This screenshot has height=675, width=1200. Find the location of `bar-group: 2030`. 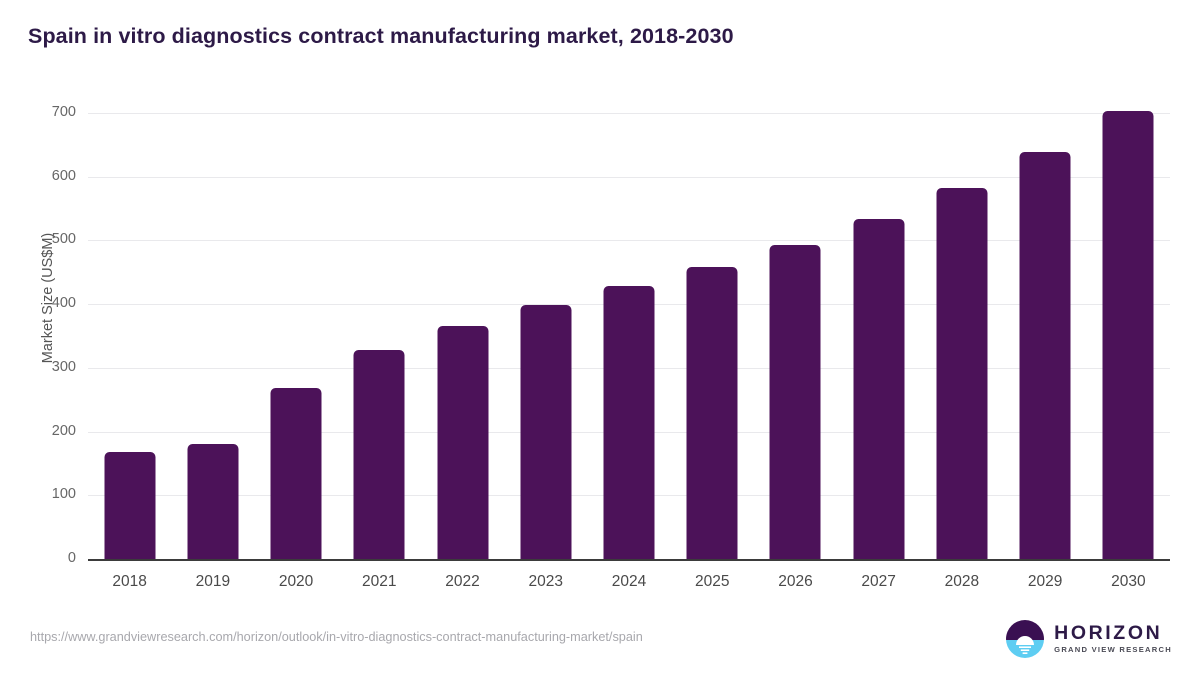

bar-group: 2030 is located at coordinates (1128, 350).